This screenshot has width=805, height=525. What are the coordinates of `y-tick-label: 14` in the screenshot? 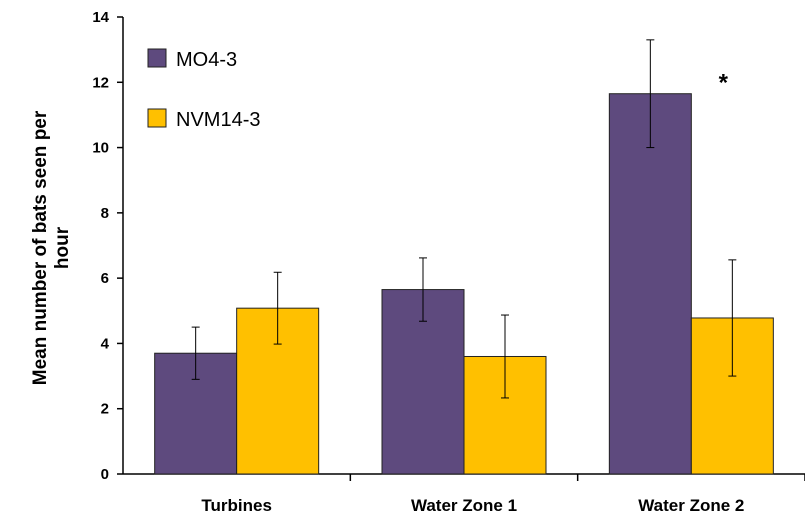 It's located at (100, 17).